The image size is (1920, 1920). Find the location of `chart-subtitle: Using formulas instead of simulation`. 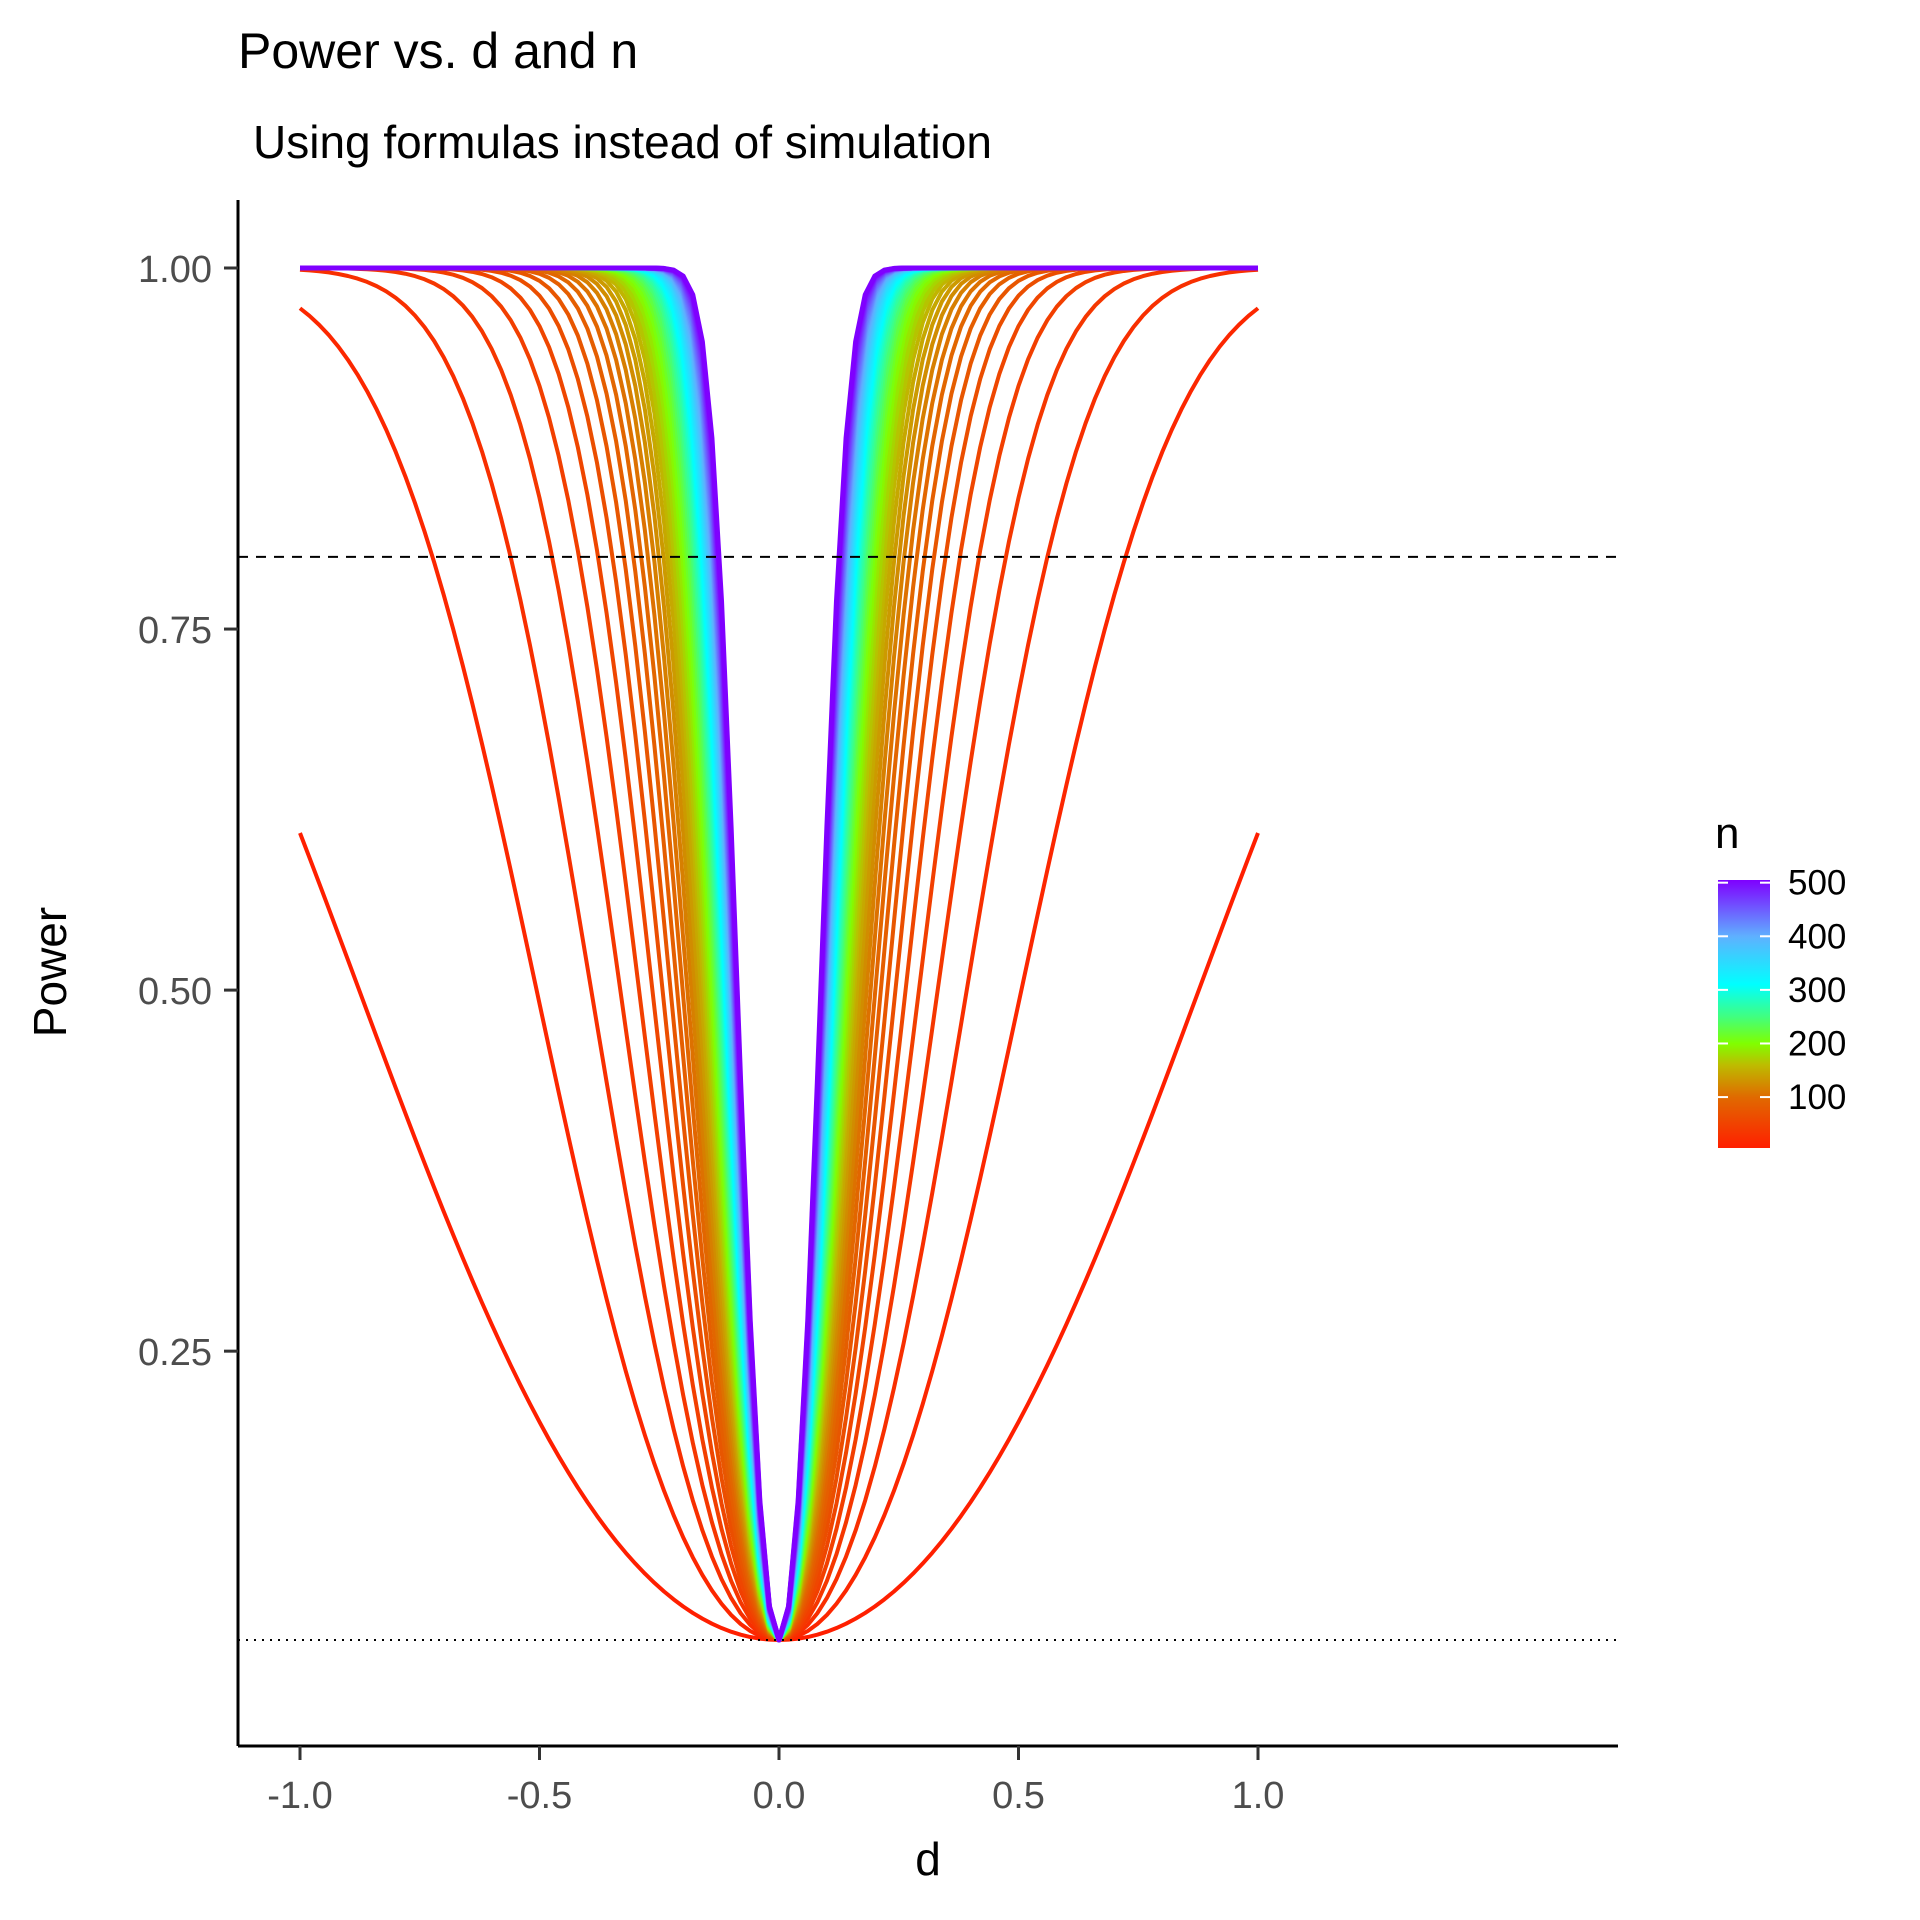

chart-subtitle: Using formulas instead of simulation is located at coordinates (622, 142).